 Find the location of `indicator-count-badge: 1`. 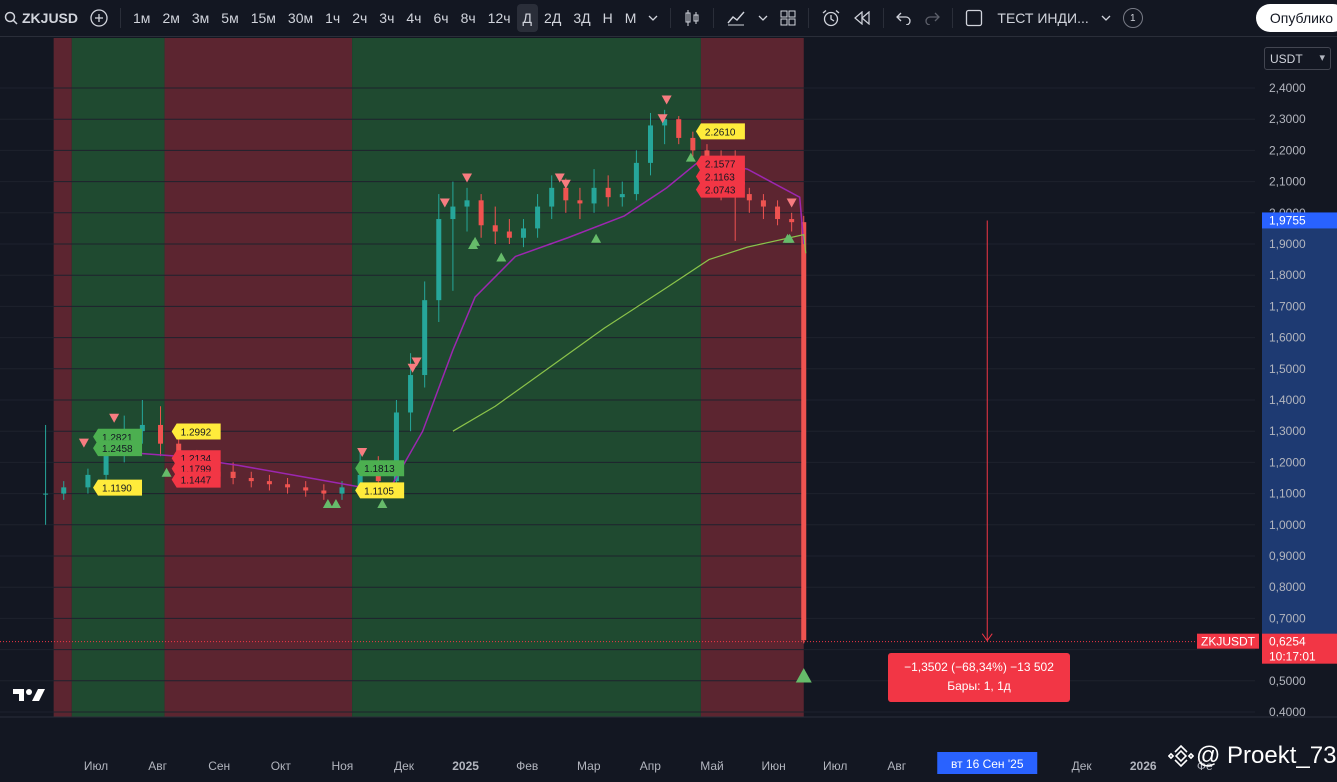

indicator-count-badge: 1 is located at coordinates (1133, 18).